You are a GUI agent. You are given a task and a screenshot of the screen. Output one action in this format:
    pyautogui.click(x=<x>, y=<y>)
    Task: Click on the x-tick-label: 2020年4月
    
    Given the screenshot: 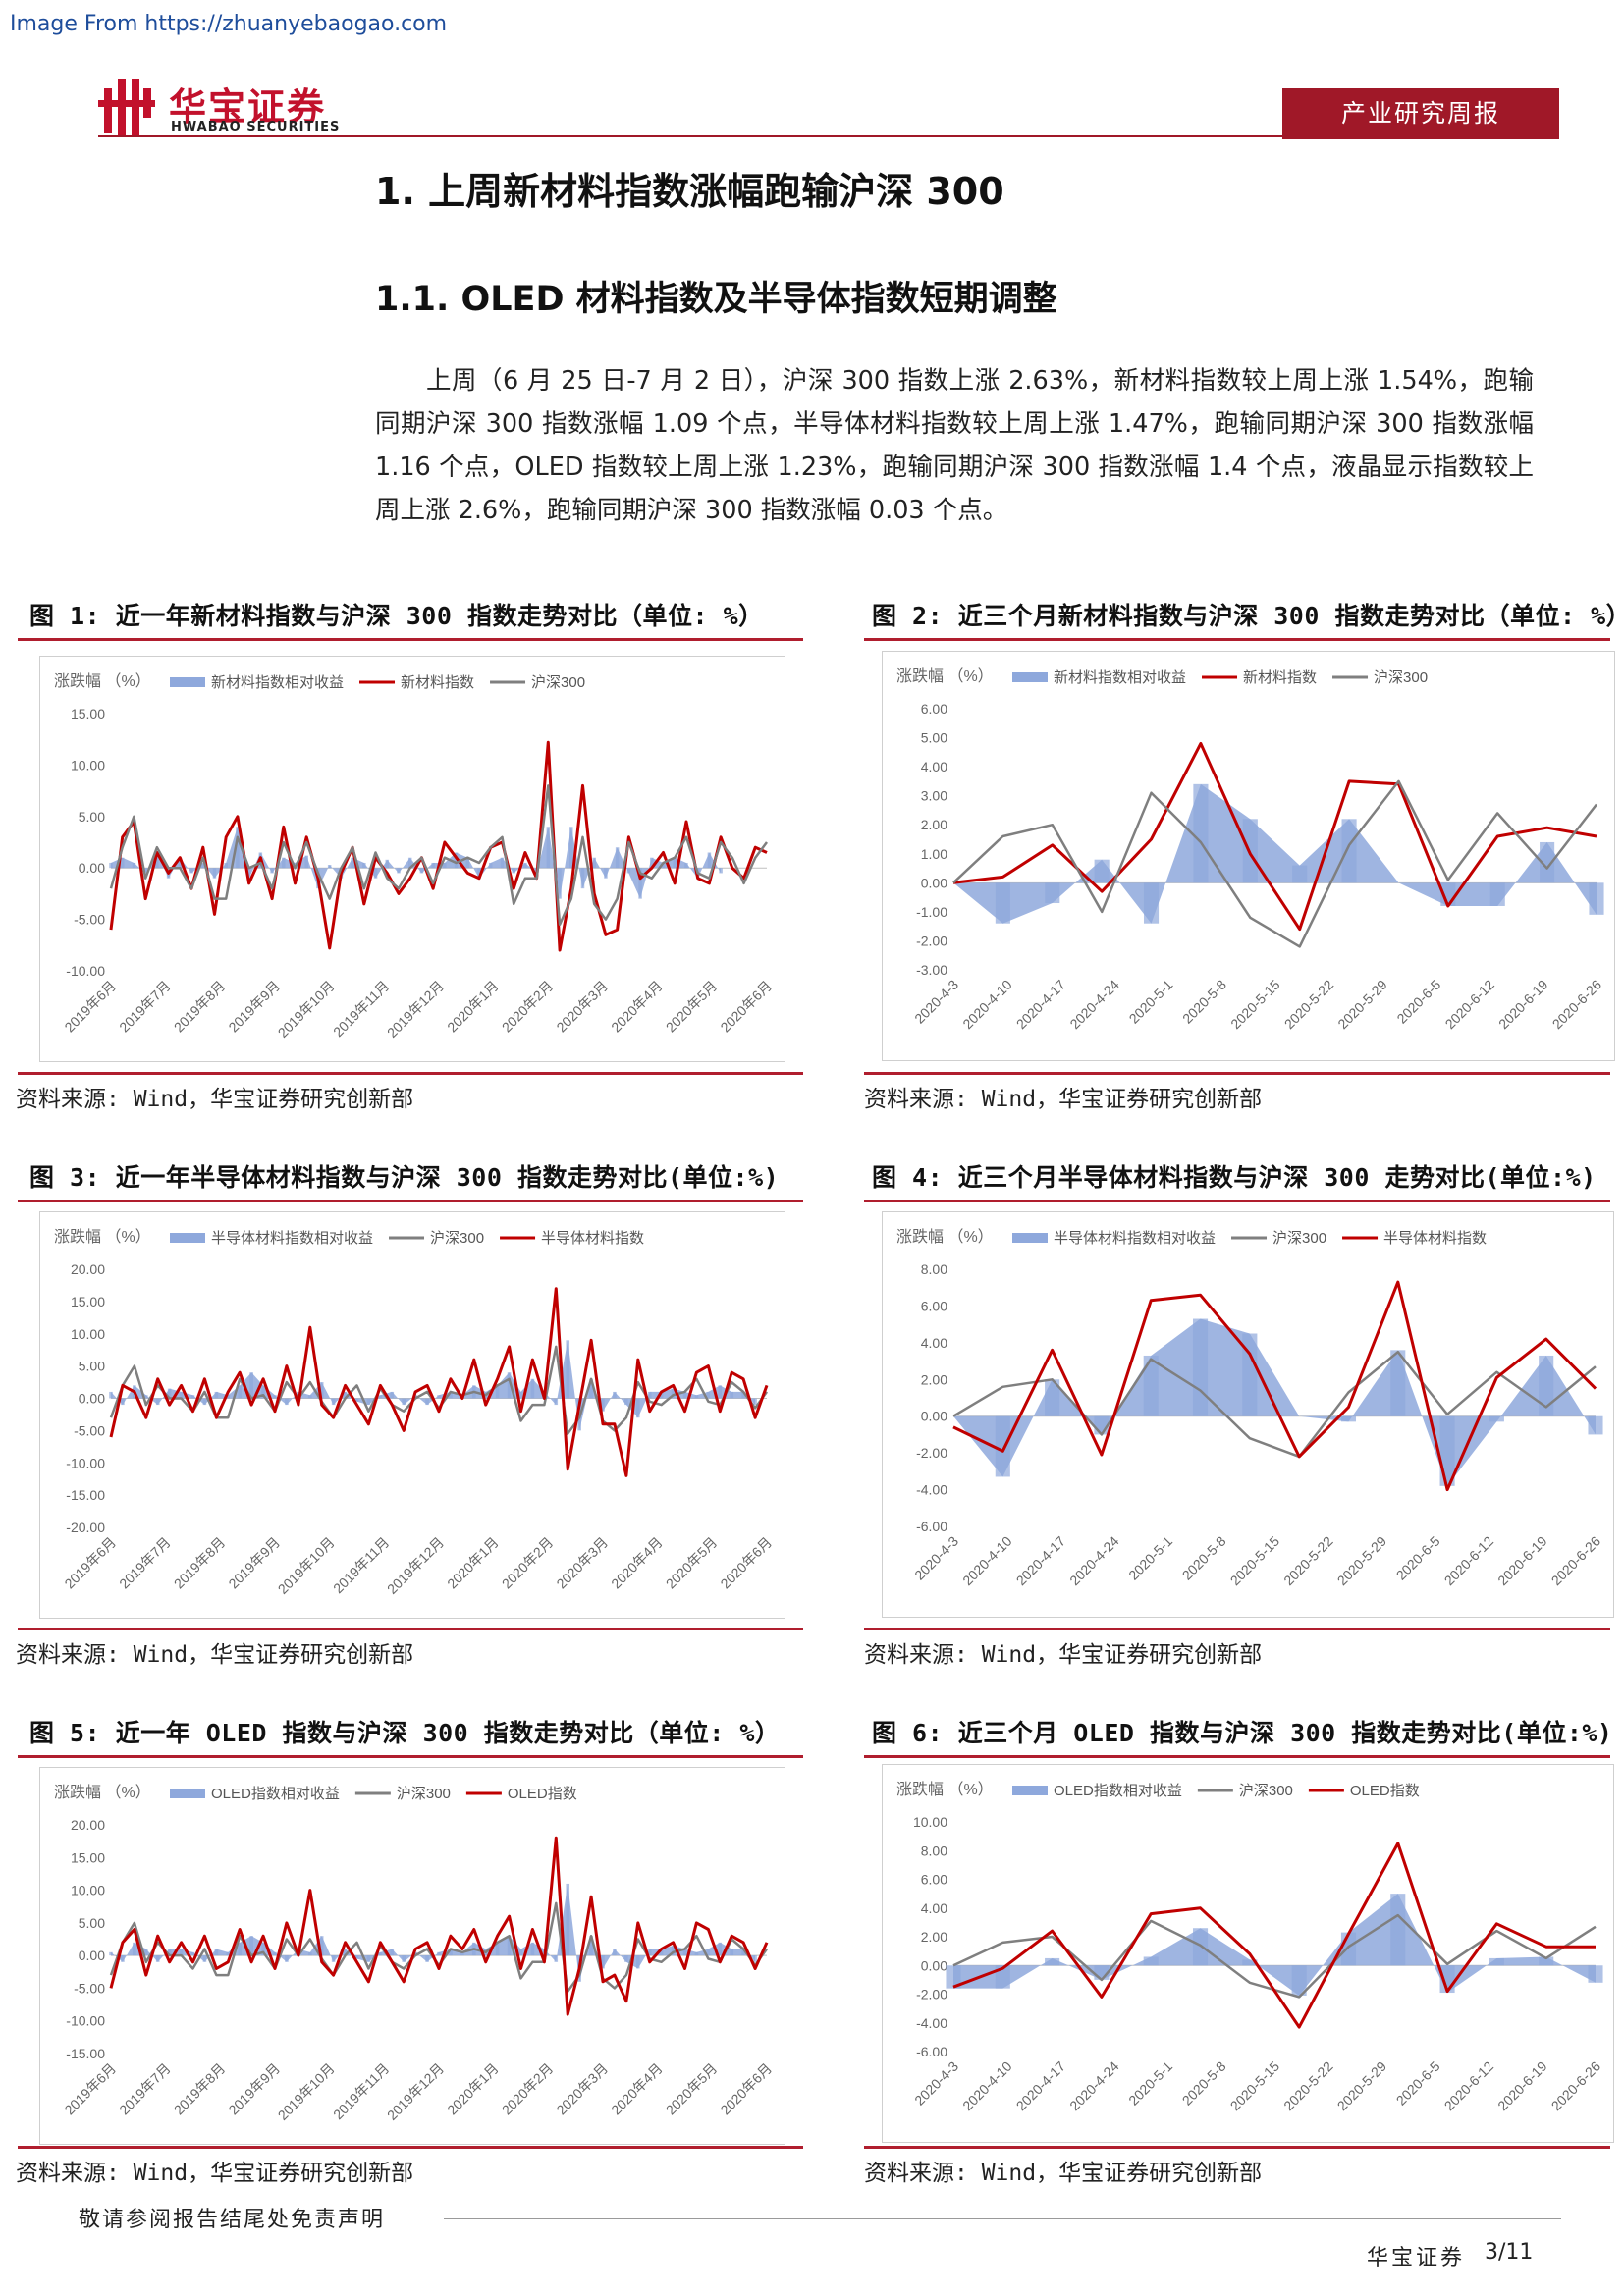 What is the action you would take?
    pyautogui.click(x=637, y=1563)
    